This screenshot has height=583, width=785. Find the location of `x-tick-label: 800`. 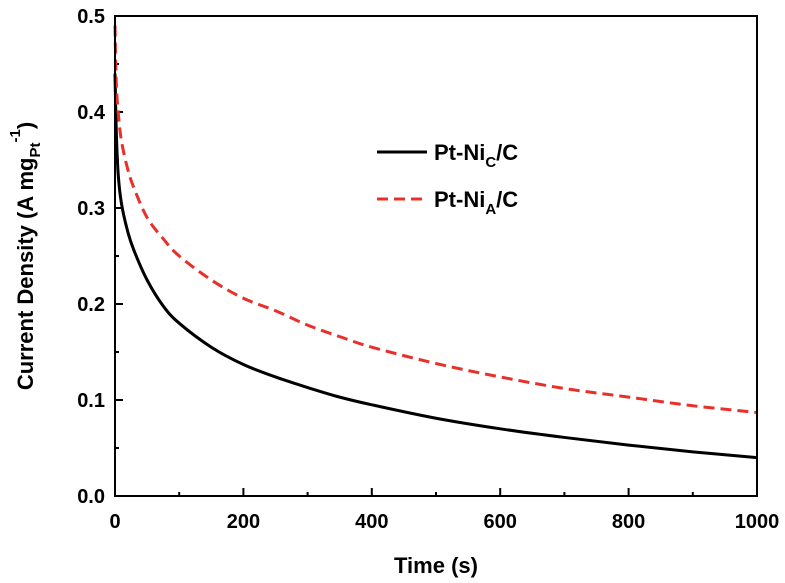

x-tick-label: 800 is located at coordinates (628, 522).